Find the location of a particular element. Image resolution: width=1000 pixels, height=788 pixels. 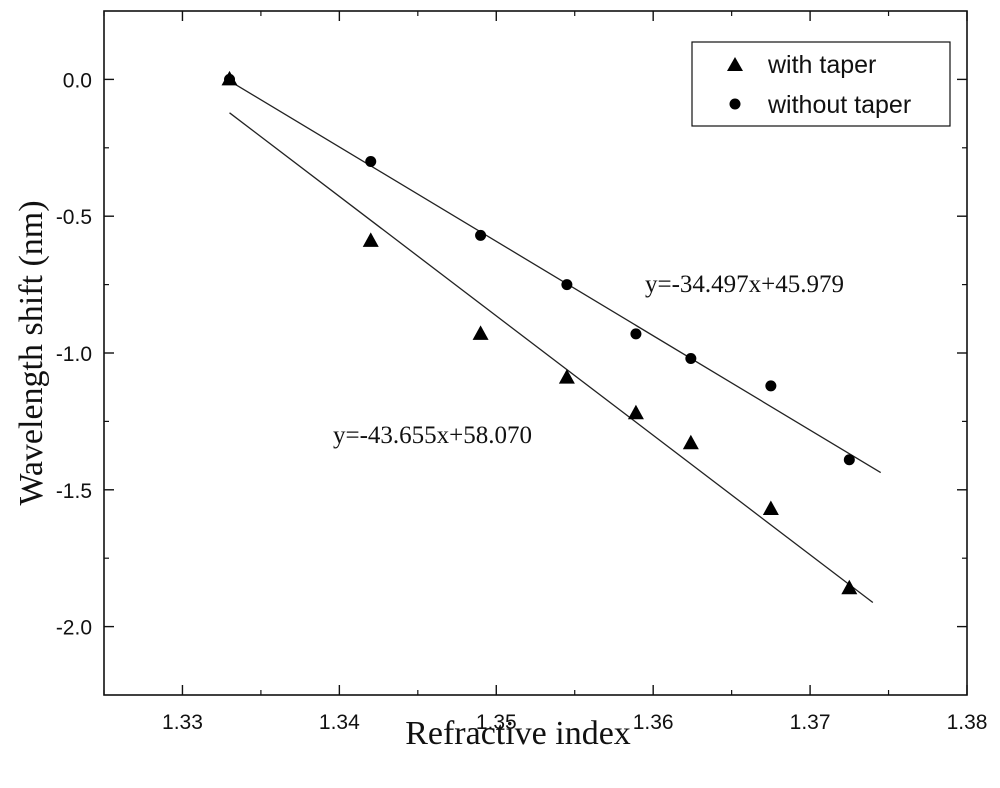

legend-box is located at coordinates (821, 84).